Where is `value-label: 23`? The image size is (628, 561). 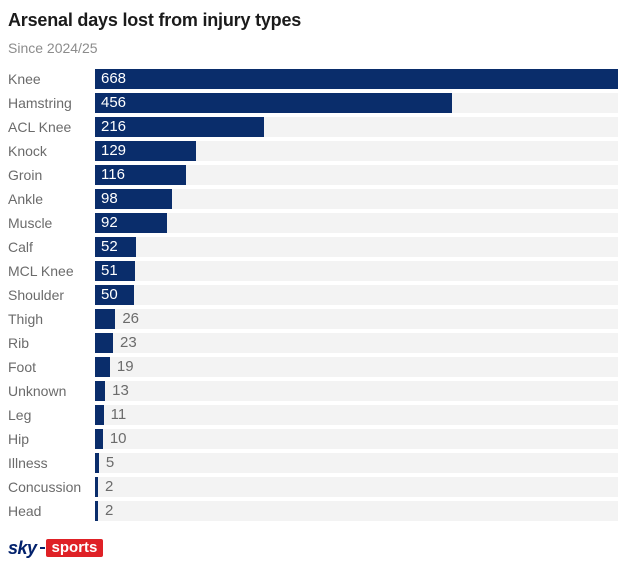
value-label: 23 is located at coordinates (128, 342).